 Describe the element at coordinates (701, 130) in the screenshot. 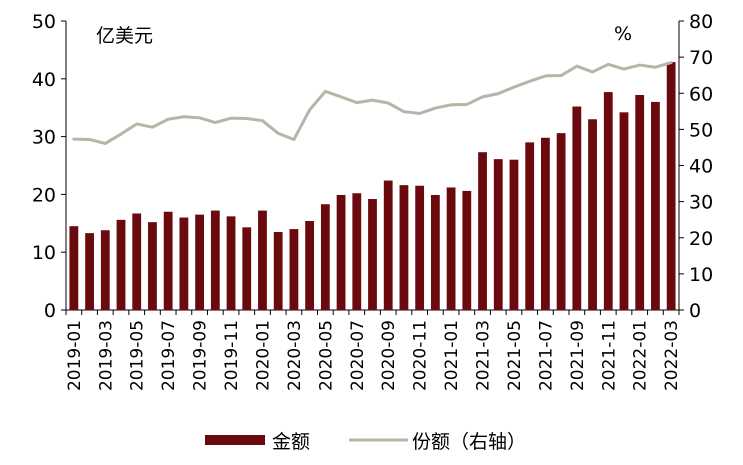

I see `right-tick-label: 50` at that location.